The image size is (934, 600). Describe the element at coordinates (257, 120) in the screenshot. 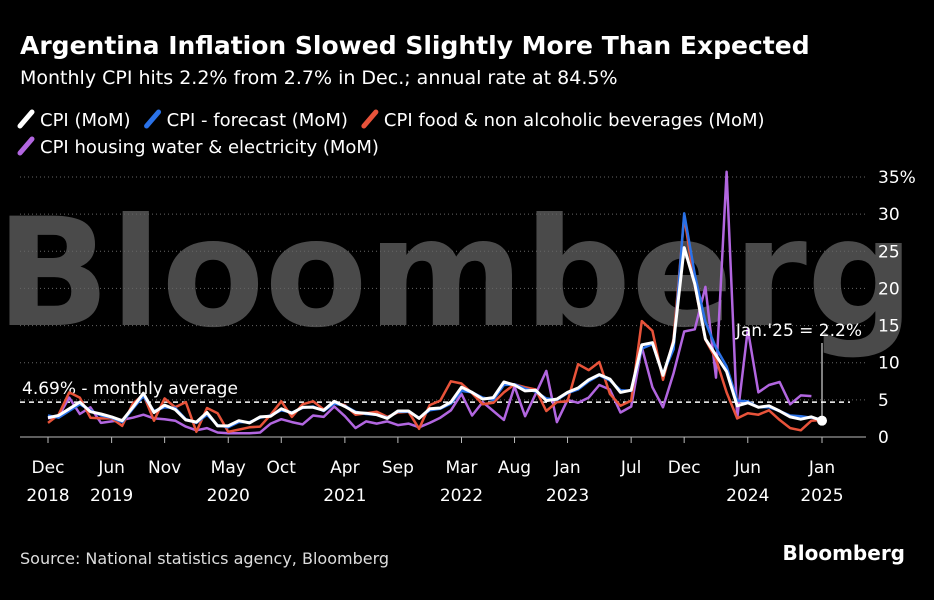

I see `legend-label: CPI - forecast (MoM)` at that location.